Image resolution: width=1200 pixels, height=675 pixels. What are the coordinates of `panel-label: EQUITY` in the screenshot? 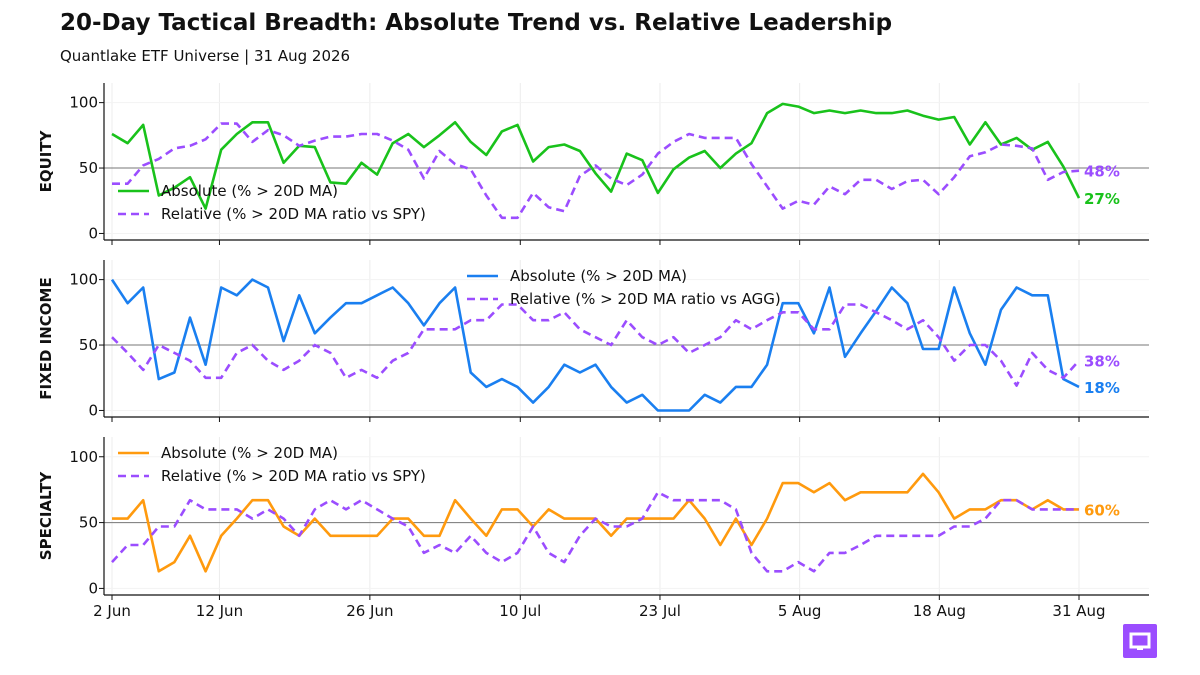 It's located at (46, 160).